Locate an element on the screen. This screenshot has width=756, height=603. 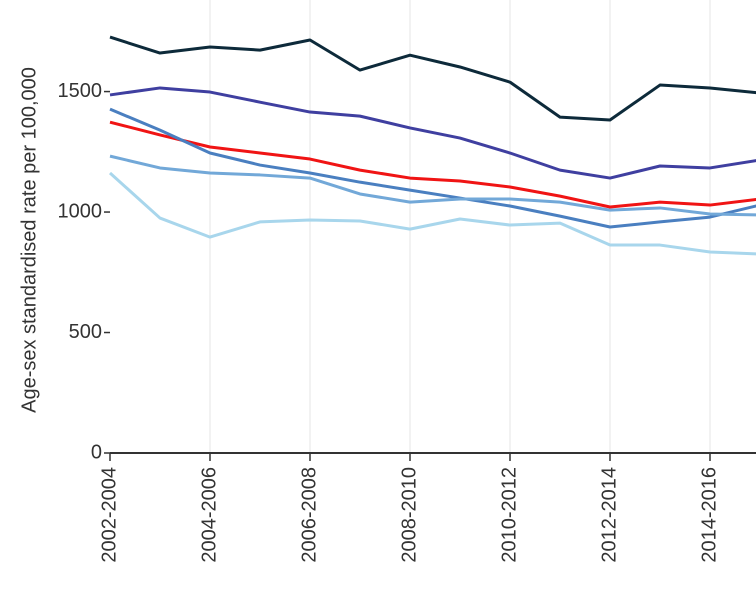
x-tick-label: 2012-2014 is located at coordinates (609, 515).